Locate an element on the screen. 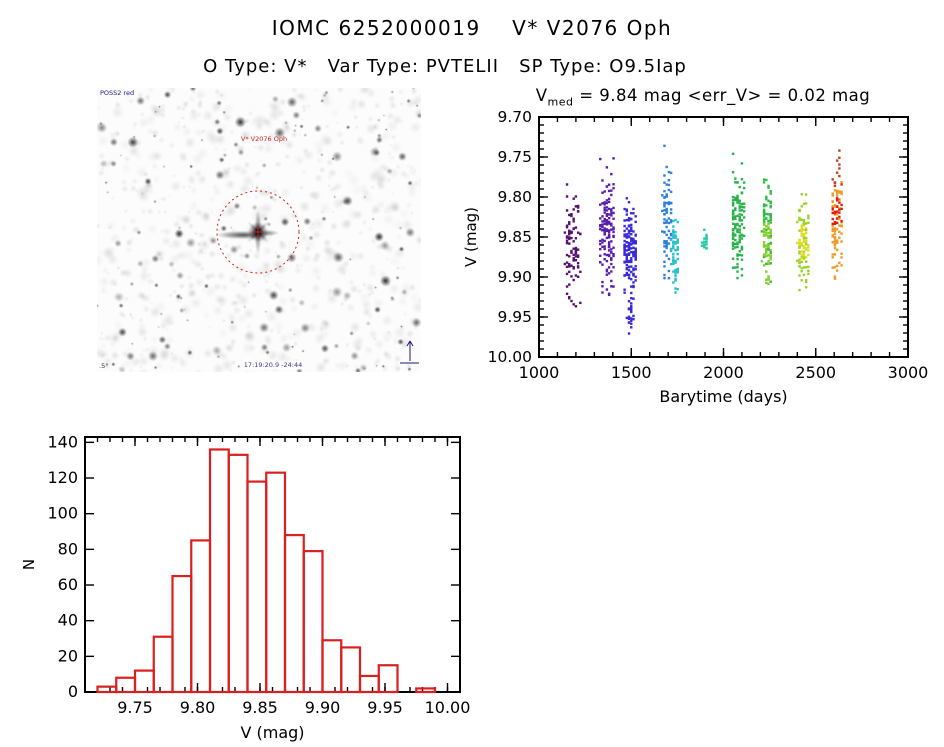 The image size is (944, 747). svg-text: 120 is located at coordinates (62, 477).